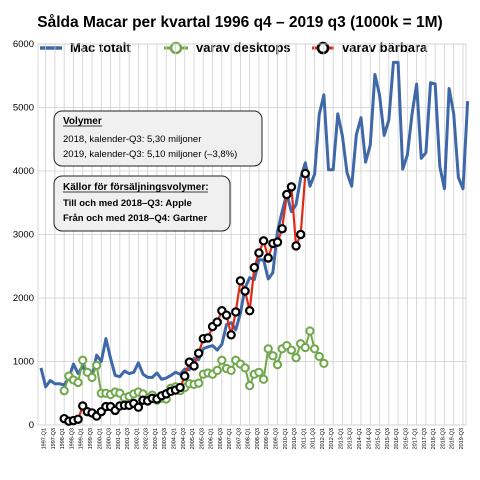 The image size is (480, 480). What do you see at coordinates (295, 438) in the screenshot?
I see `x-tick-label: 2010-Q3` at bounding box center [295, 438].